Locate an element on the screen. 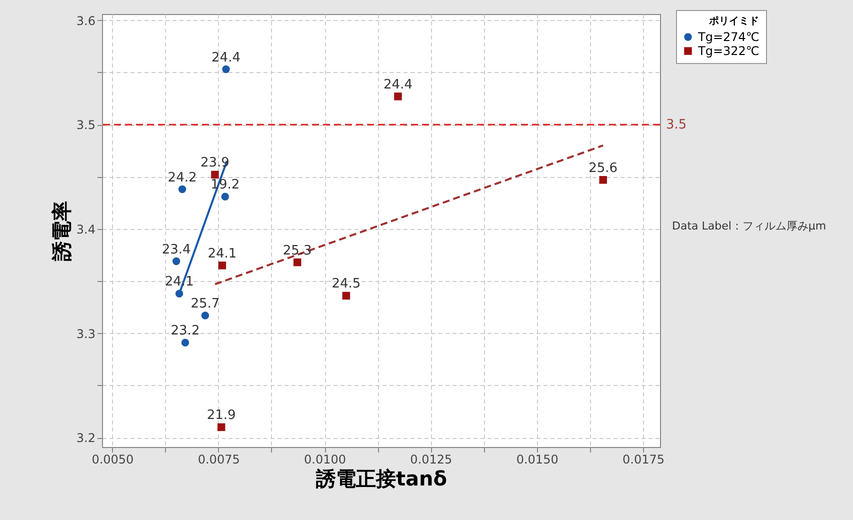 The height and width of the screenshot is (520, 853). y-tick-label: 3.3 is located at coordinates (86, 333).